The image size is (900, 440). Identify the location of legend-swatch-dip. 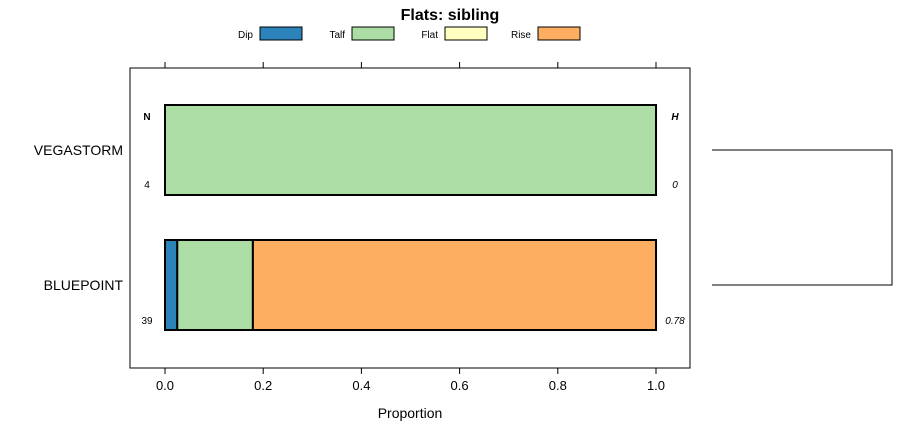
(281, 33).